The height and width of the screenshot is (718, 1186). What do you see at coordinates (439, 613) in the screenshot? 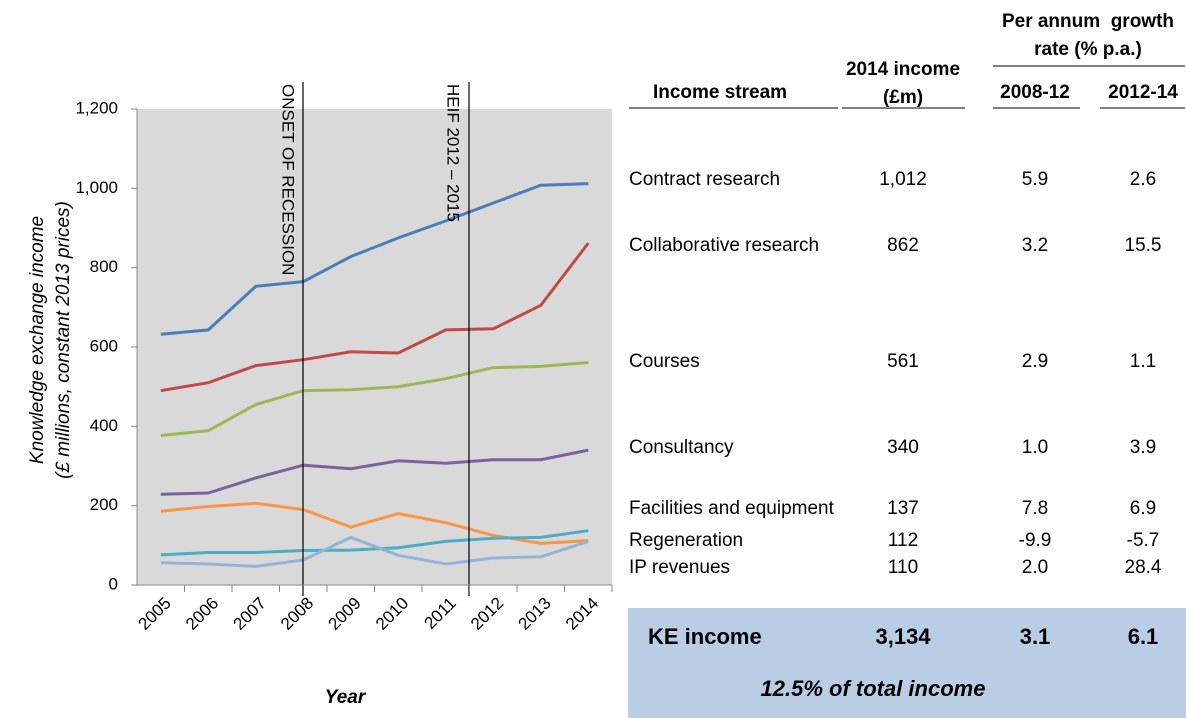
I see `x-tick-label: 2011` at bounding box center [439, 613].